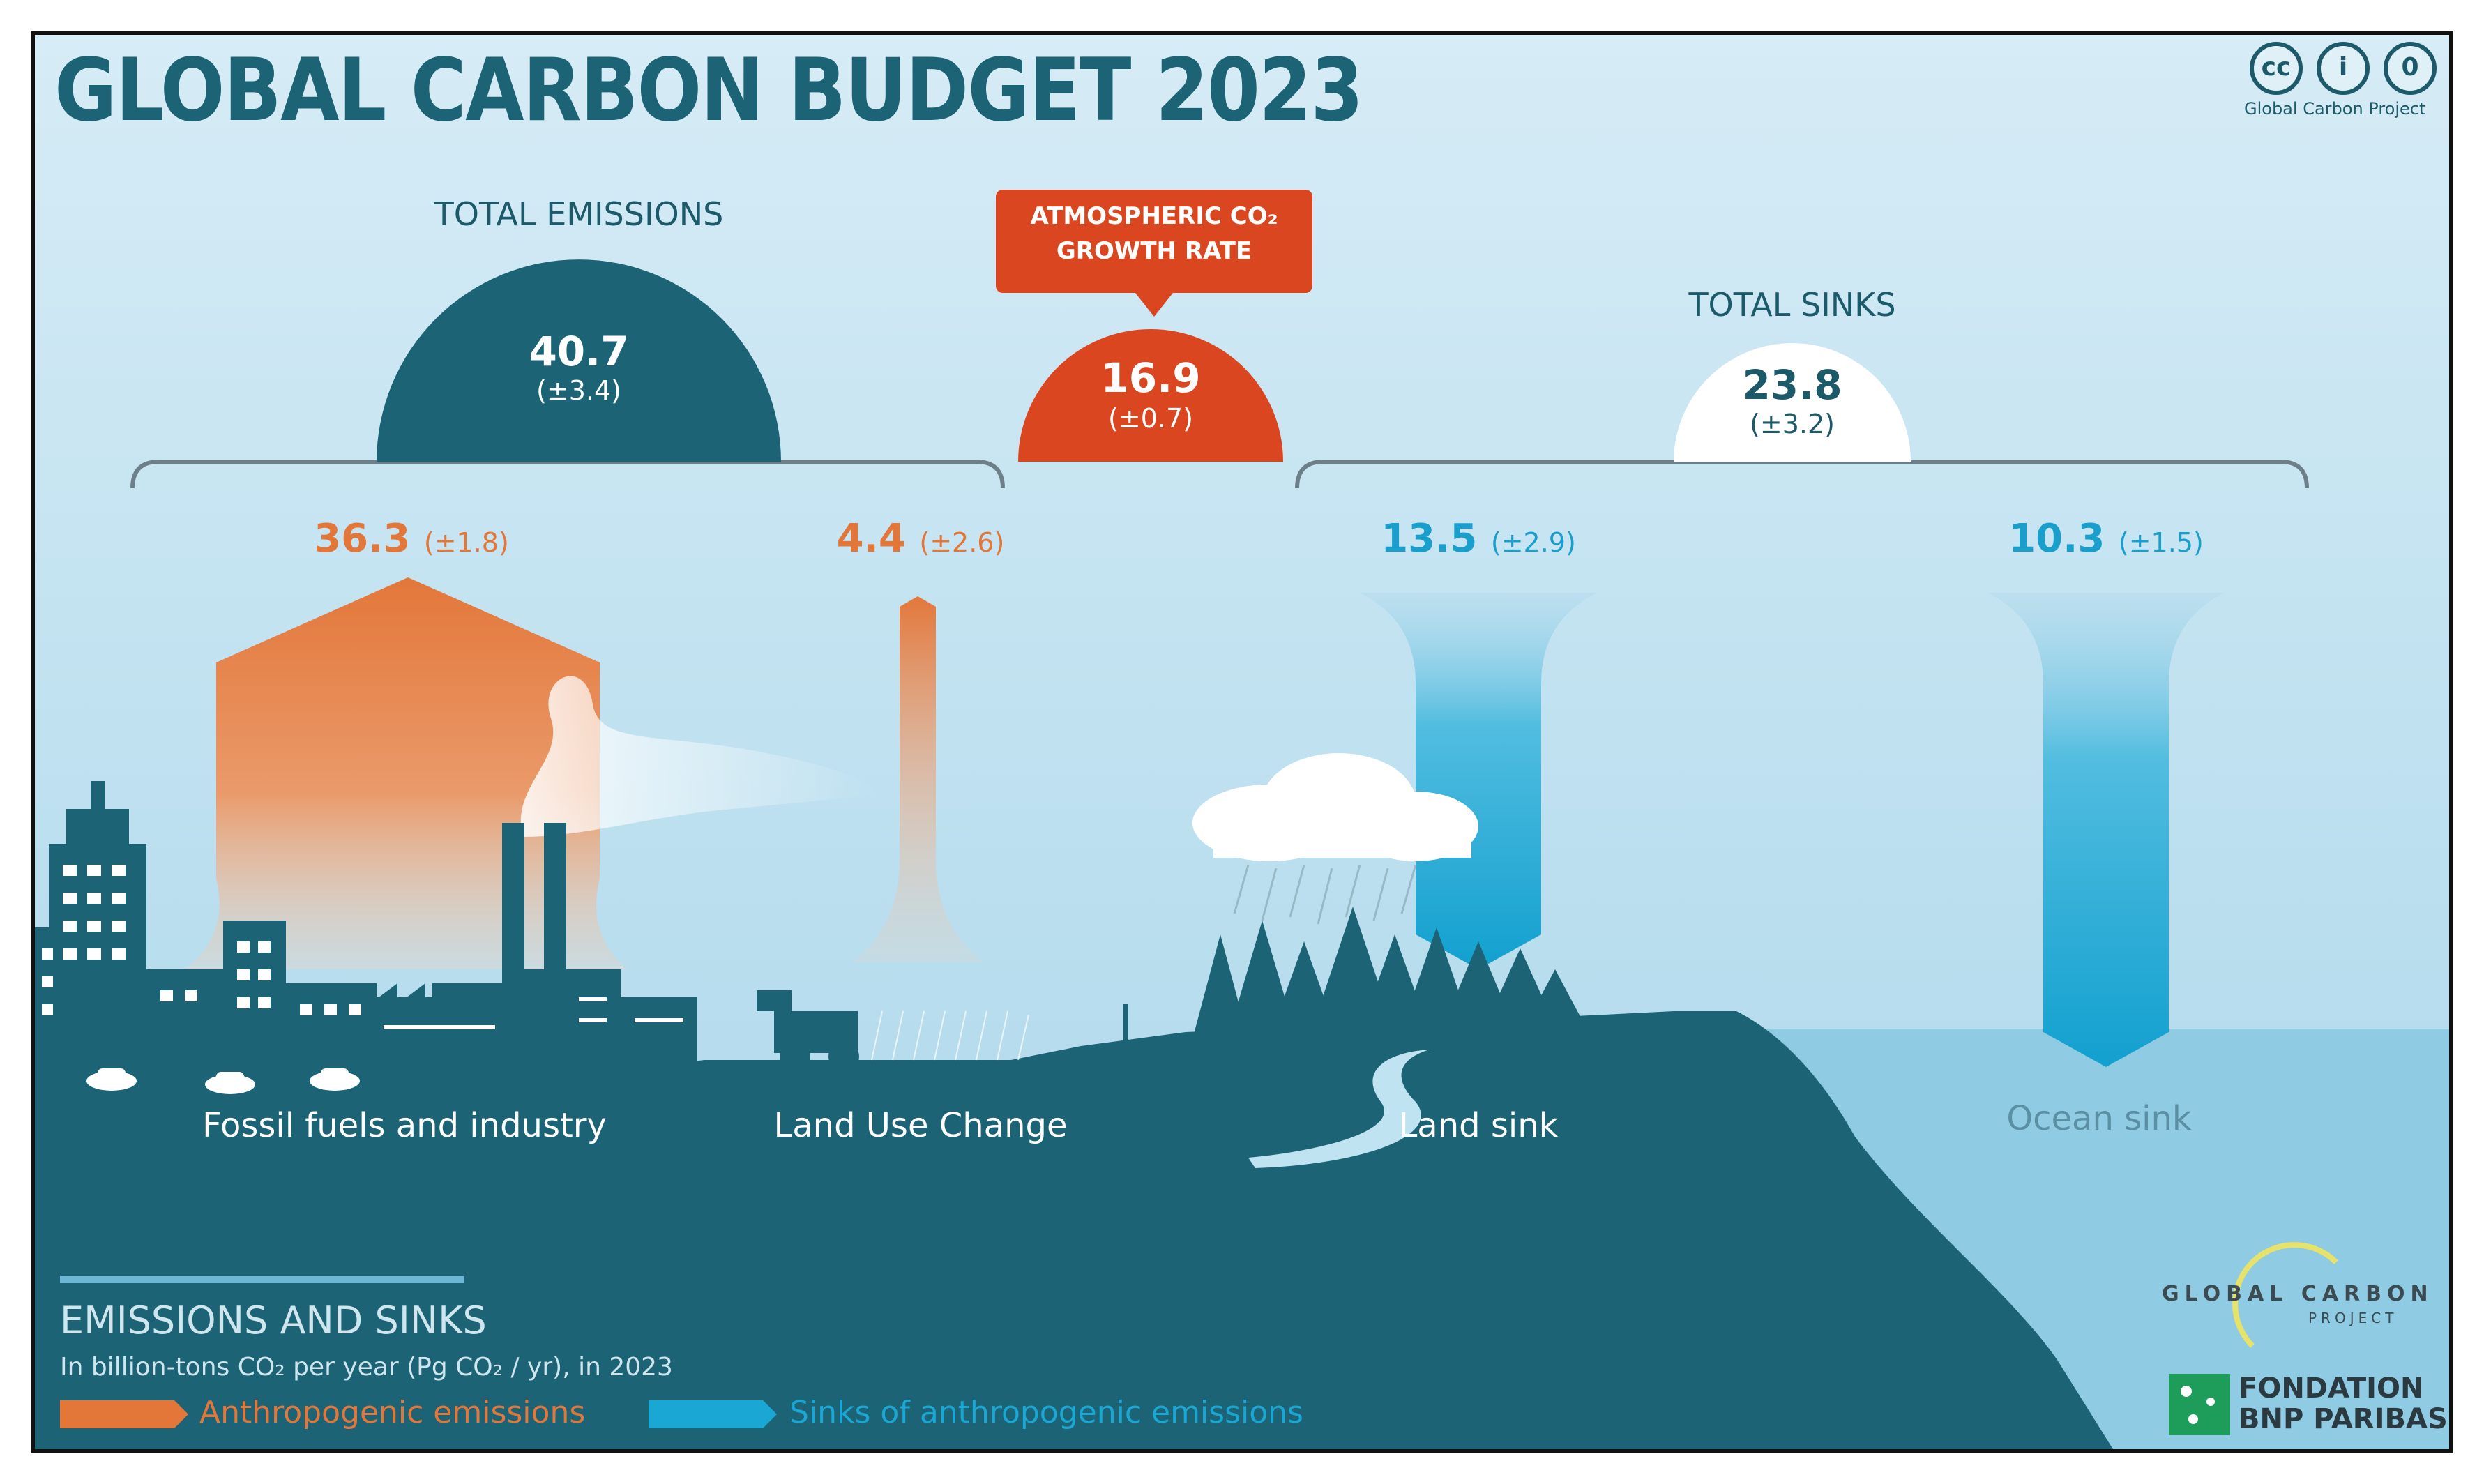  Describe the element at coordinates (920, 1125) in the screenshot. I see `landuse-label: Land Use Change` at that location.